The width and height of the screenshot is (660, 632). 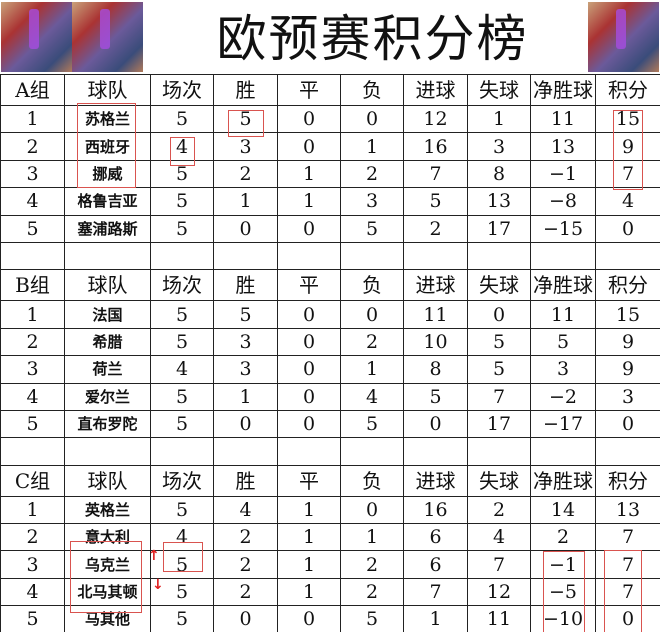 What do you see at coordinates (330, 592) in the screenshot?
I see `table-row: 4 北马其顿 5 2 1 2 7 12 −5 7` at bounding box center [330, 592].